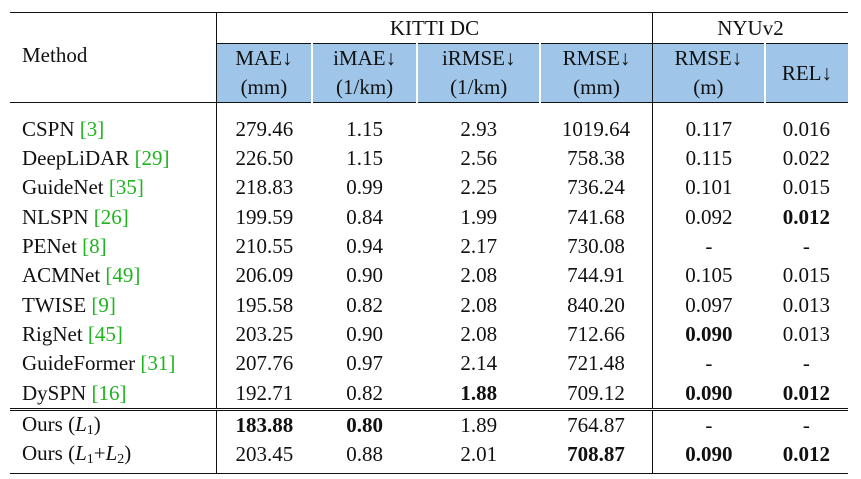 The image size is (861, 479). I want to click on table-row-ours: Ours (L1) 183.88 0.80 1.89 764.87- -, so click(429, 423).